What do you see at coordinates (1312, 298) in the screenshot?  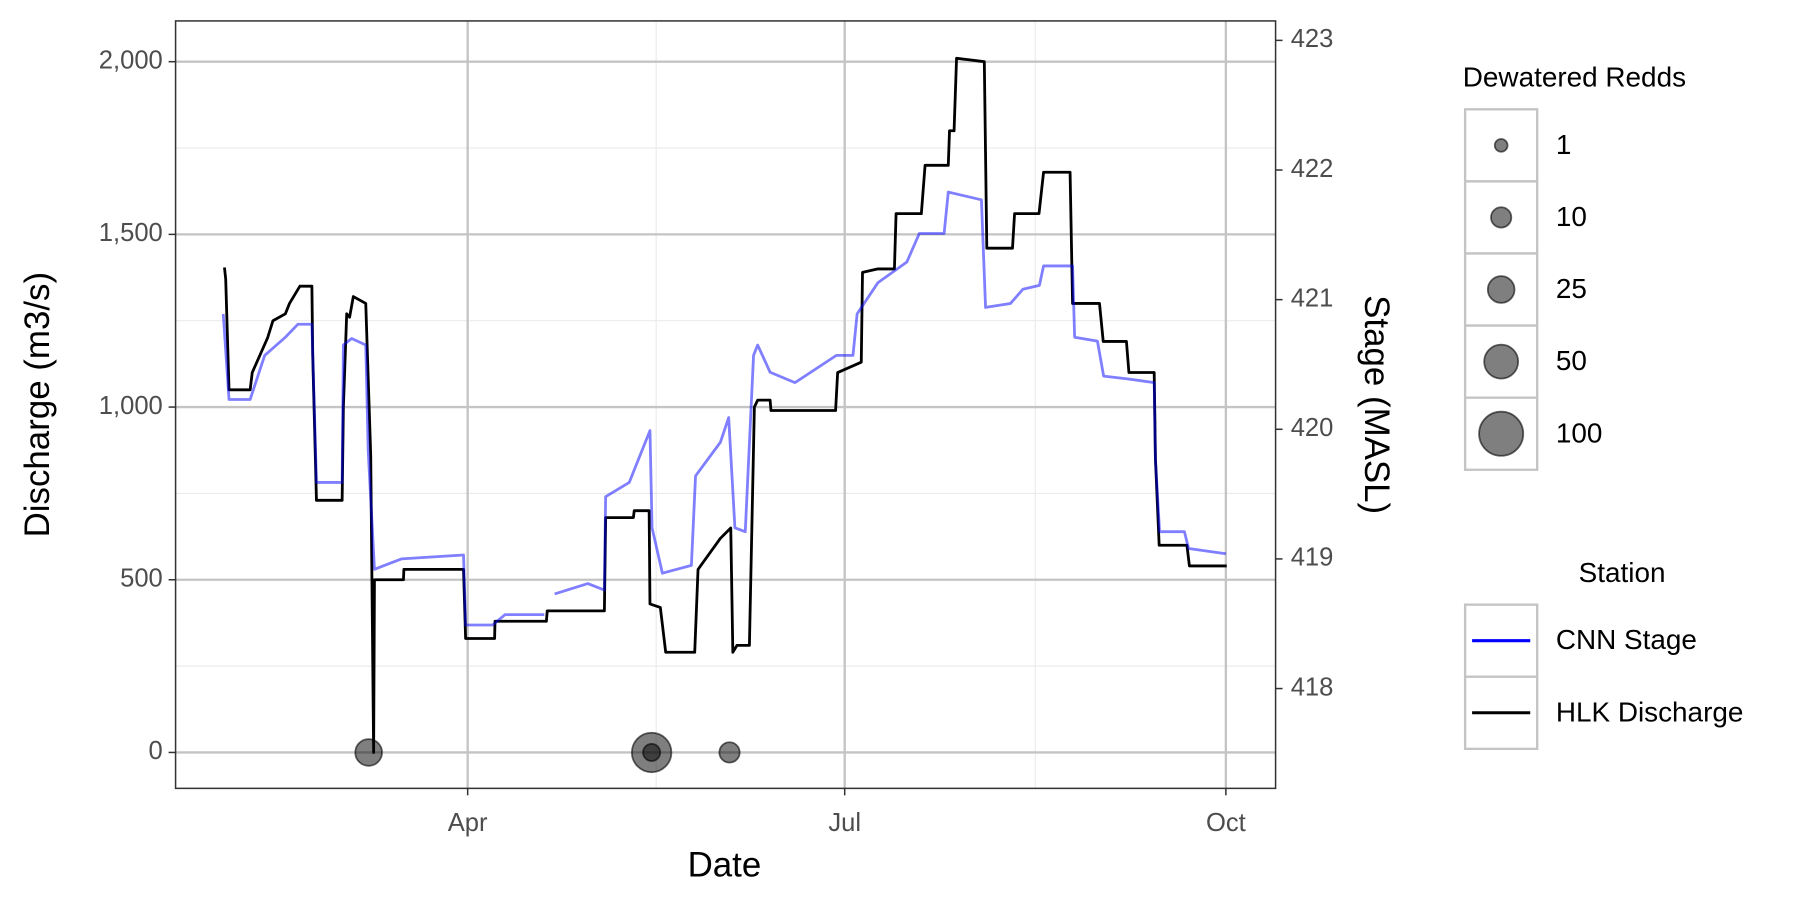 I see `y2-tick-label: 421` at bounding box center [1312, 298].